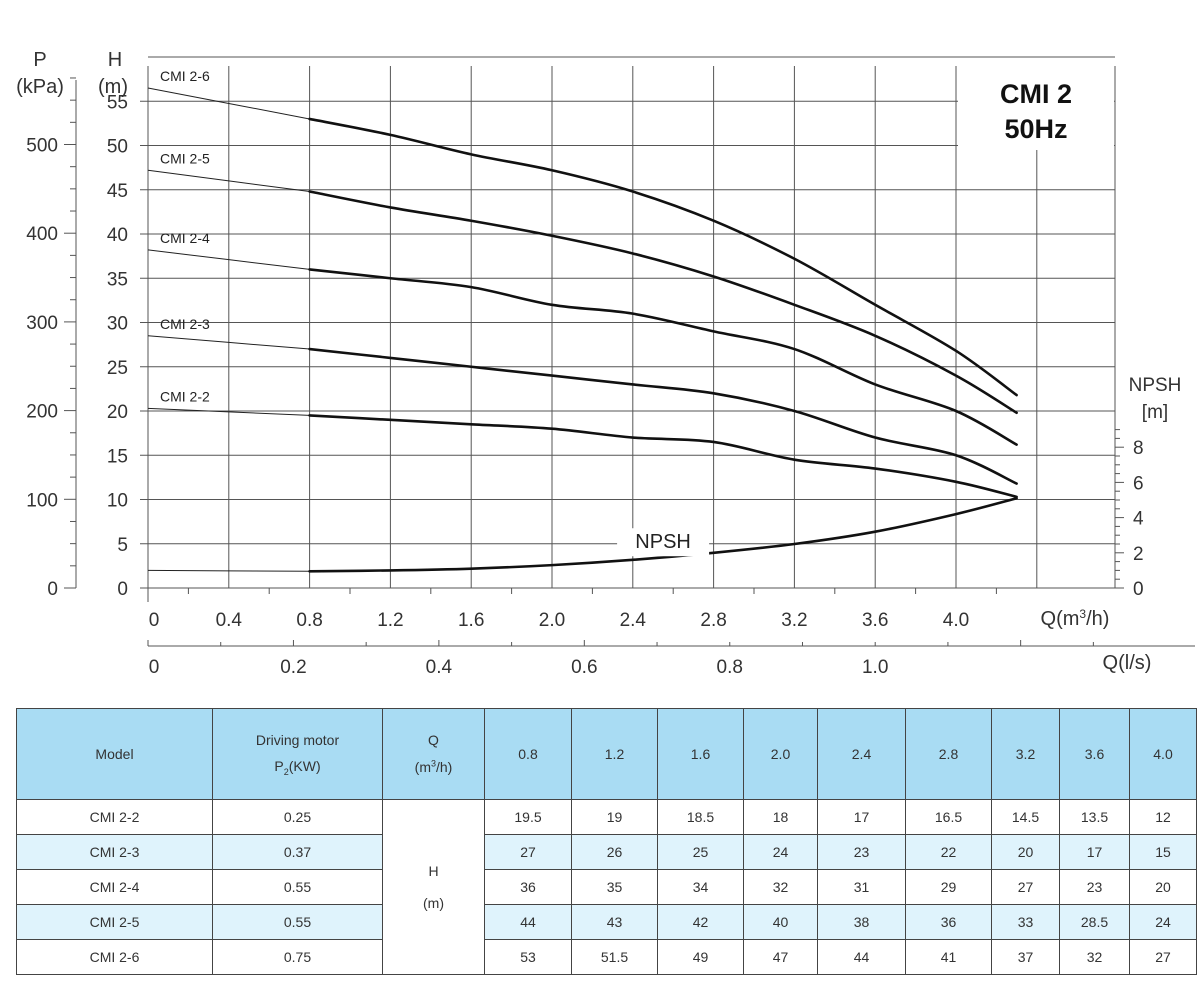 This screenshot has height=993, width=1200. Describe the element at coordinates (444, 767) in the screenshot. I see `header-q-unit-post: /h)` at that location.